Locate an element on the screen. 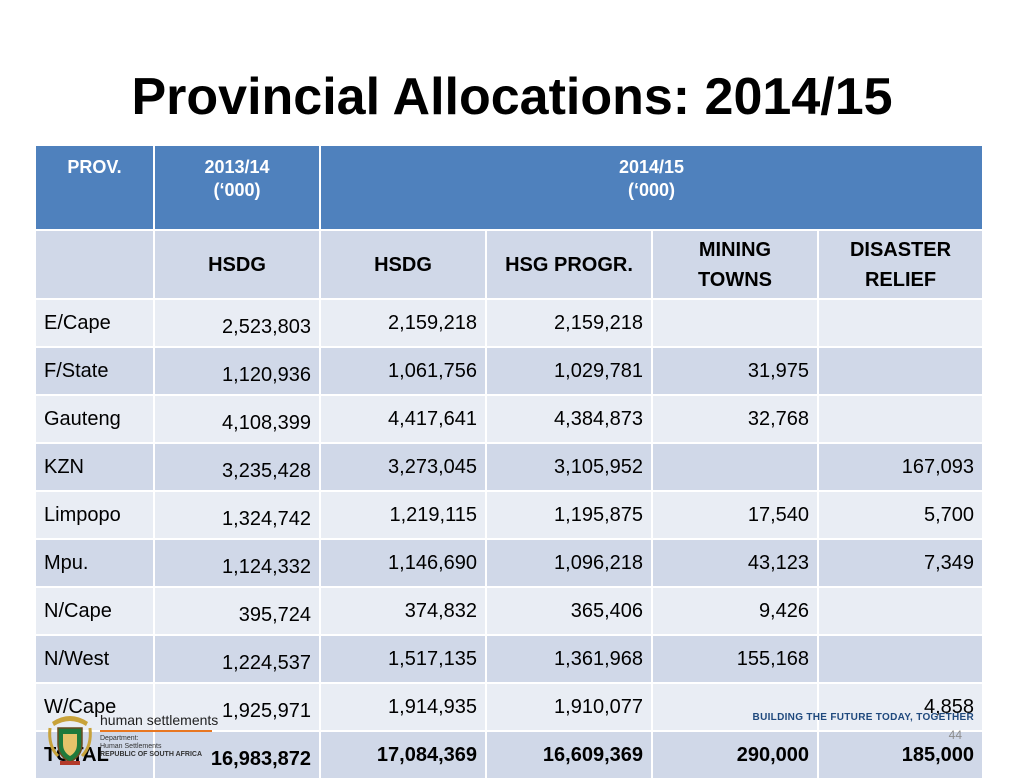 Image resolution: width=1024 pixels, height=780 pixels. tagline: BUILDING THE FUTURE TODAY, TOGETHER is located at coordinates (863, 717).